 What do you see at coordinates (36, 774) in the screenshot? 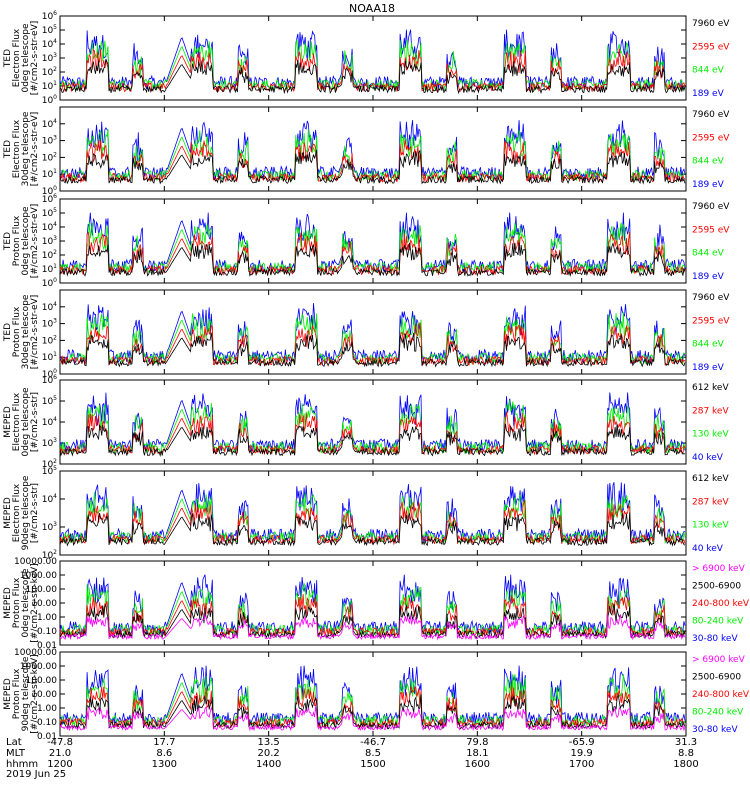
I see `date-label: 2019 Jun 25` at bounding box center [36, 774].